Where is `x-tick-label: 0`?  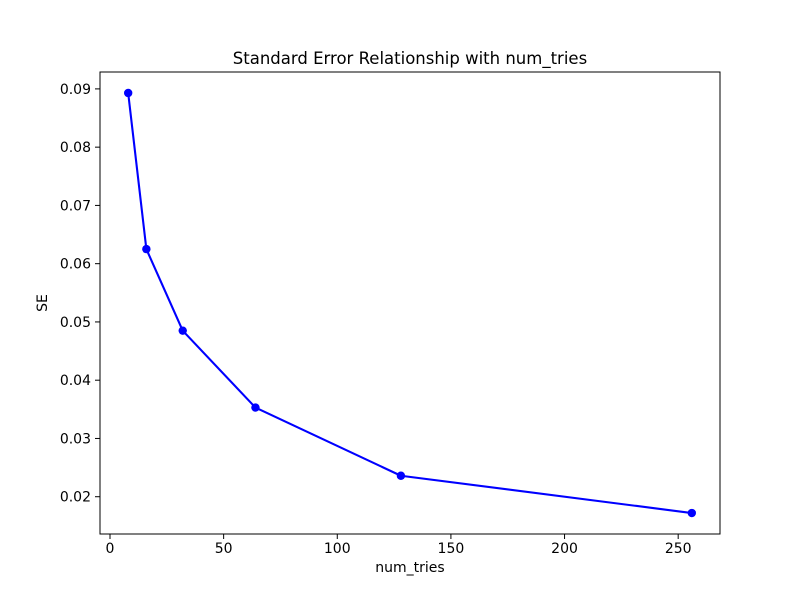 x-tick-label: 0 is located at coordinates (110, 549).